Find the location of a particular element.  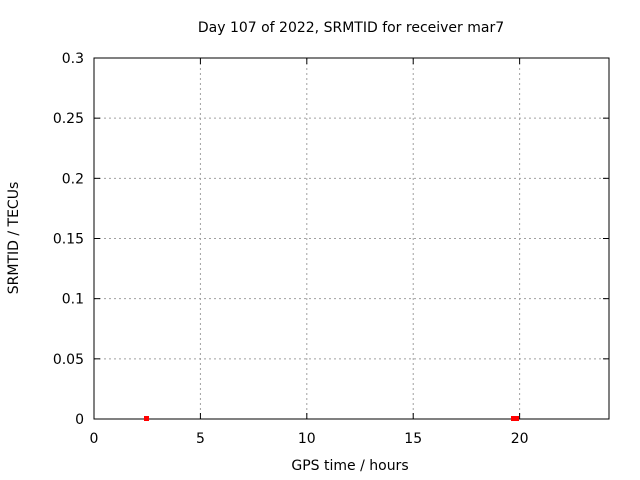

y-tick-label: 0.2 is located at coordinates (73, 179).